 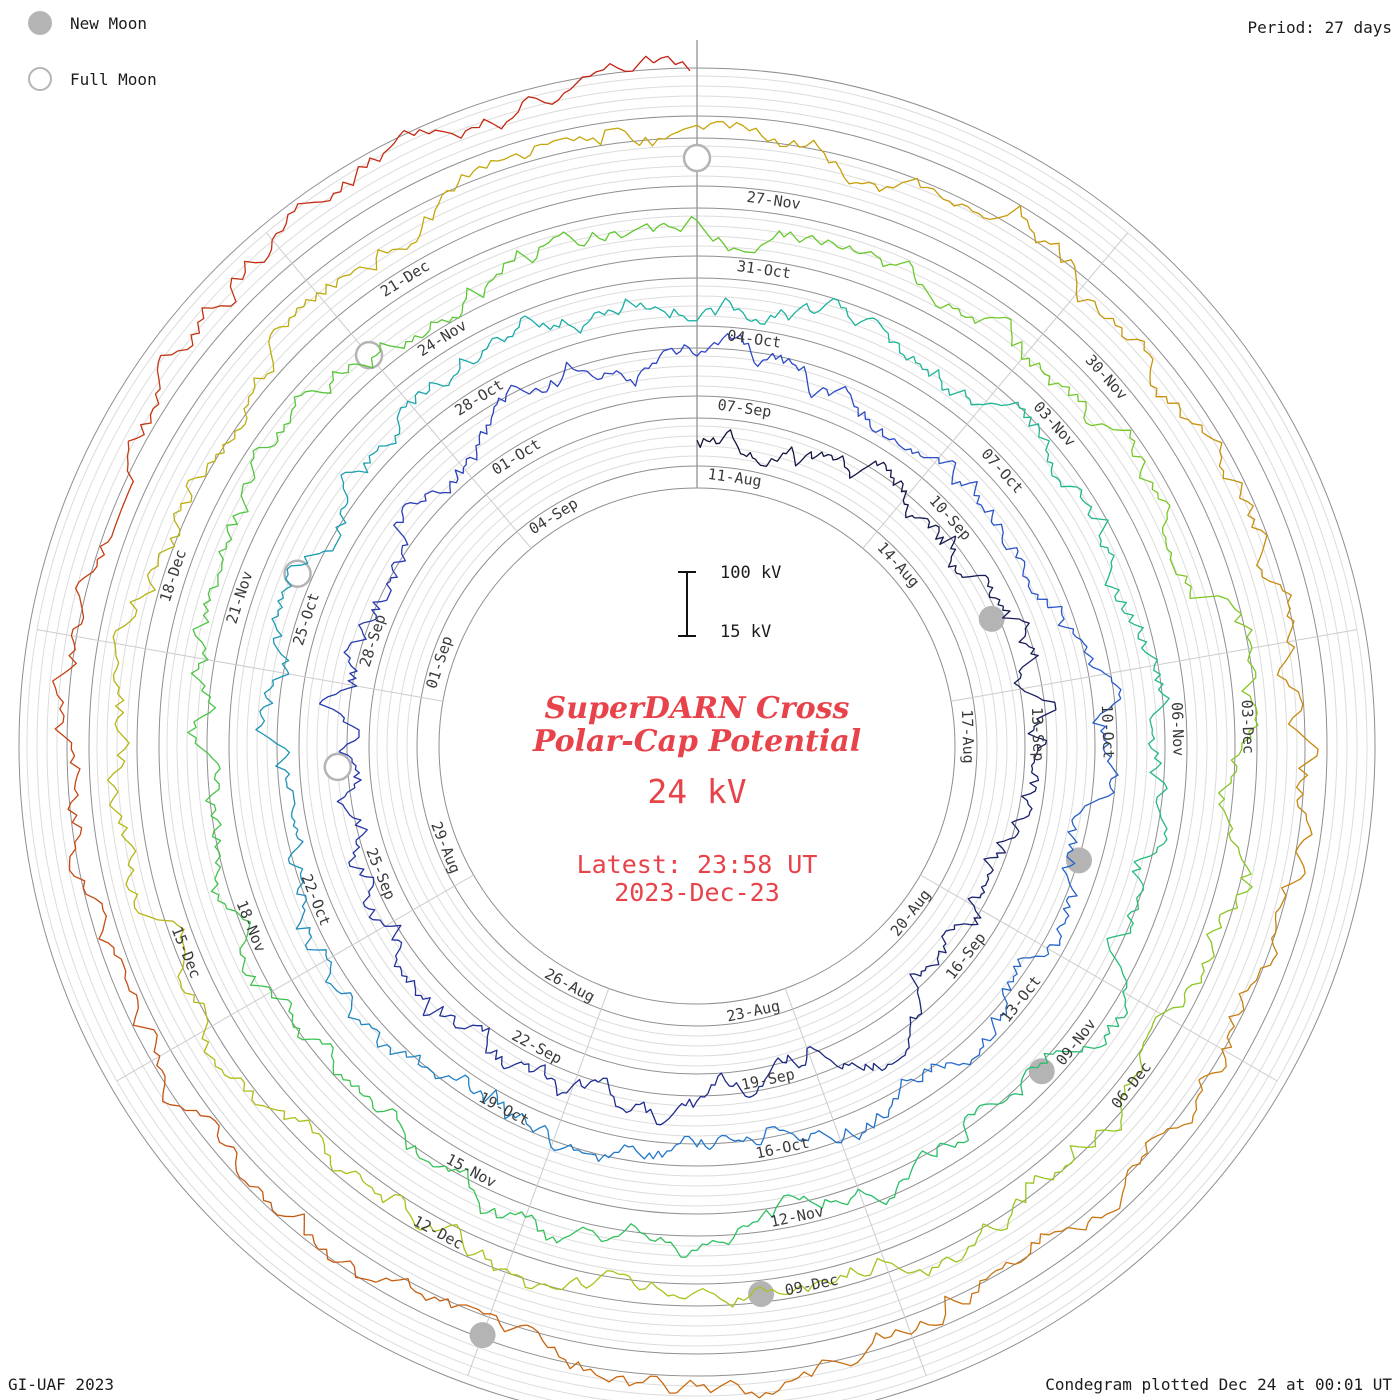 What do you see at coordinates (697, 708) in the screenshot?
I see `chart-title-line1: SuperDARN Cross` at bounding box center [697, 708].